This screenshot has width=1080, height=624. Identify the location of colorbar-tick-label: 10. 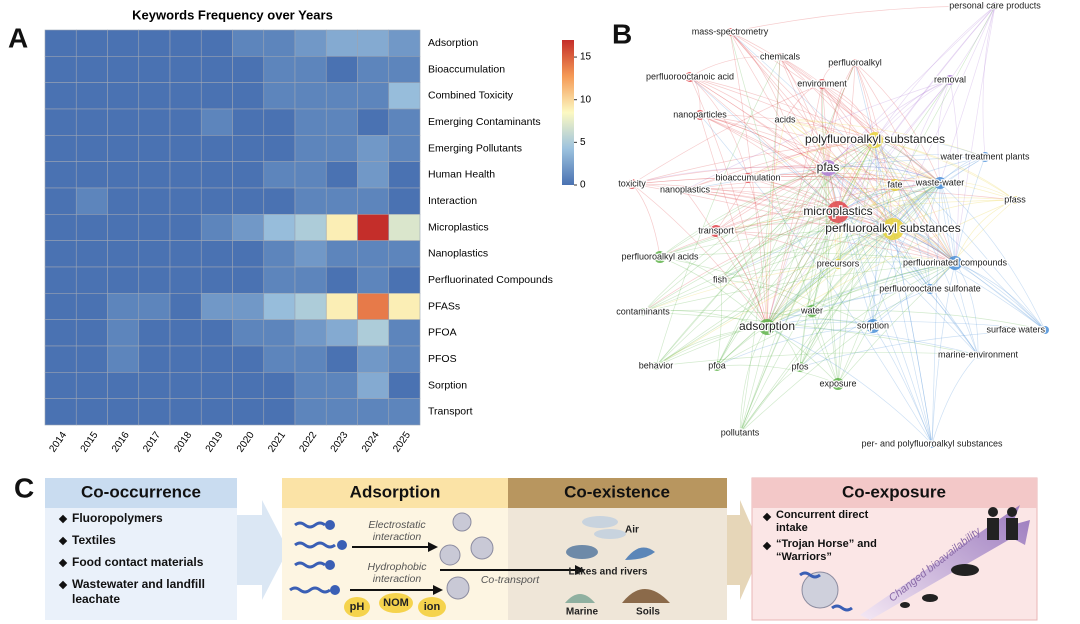
(586, 99).